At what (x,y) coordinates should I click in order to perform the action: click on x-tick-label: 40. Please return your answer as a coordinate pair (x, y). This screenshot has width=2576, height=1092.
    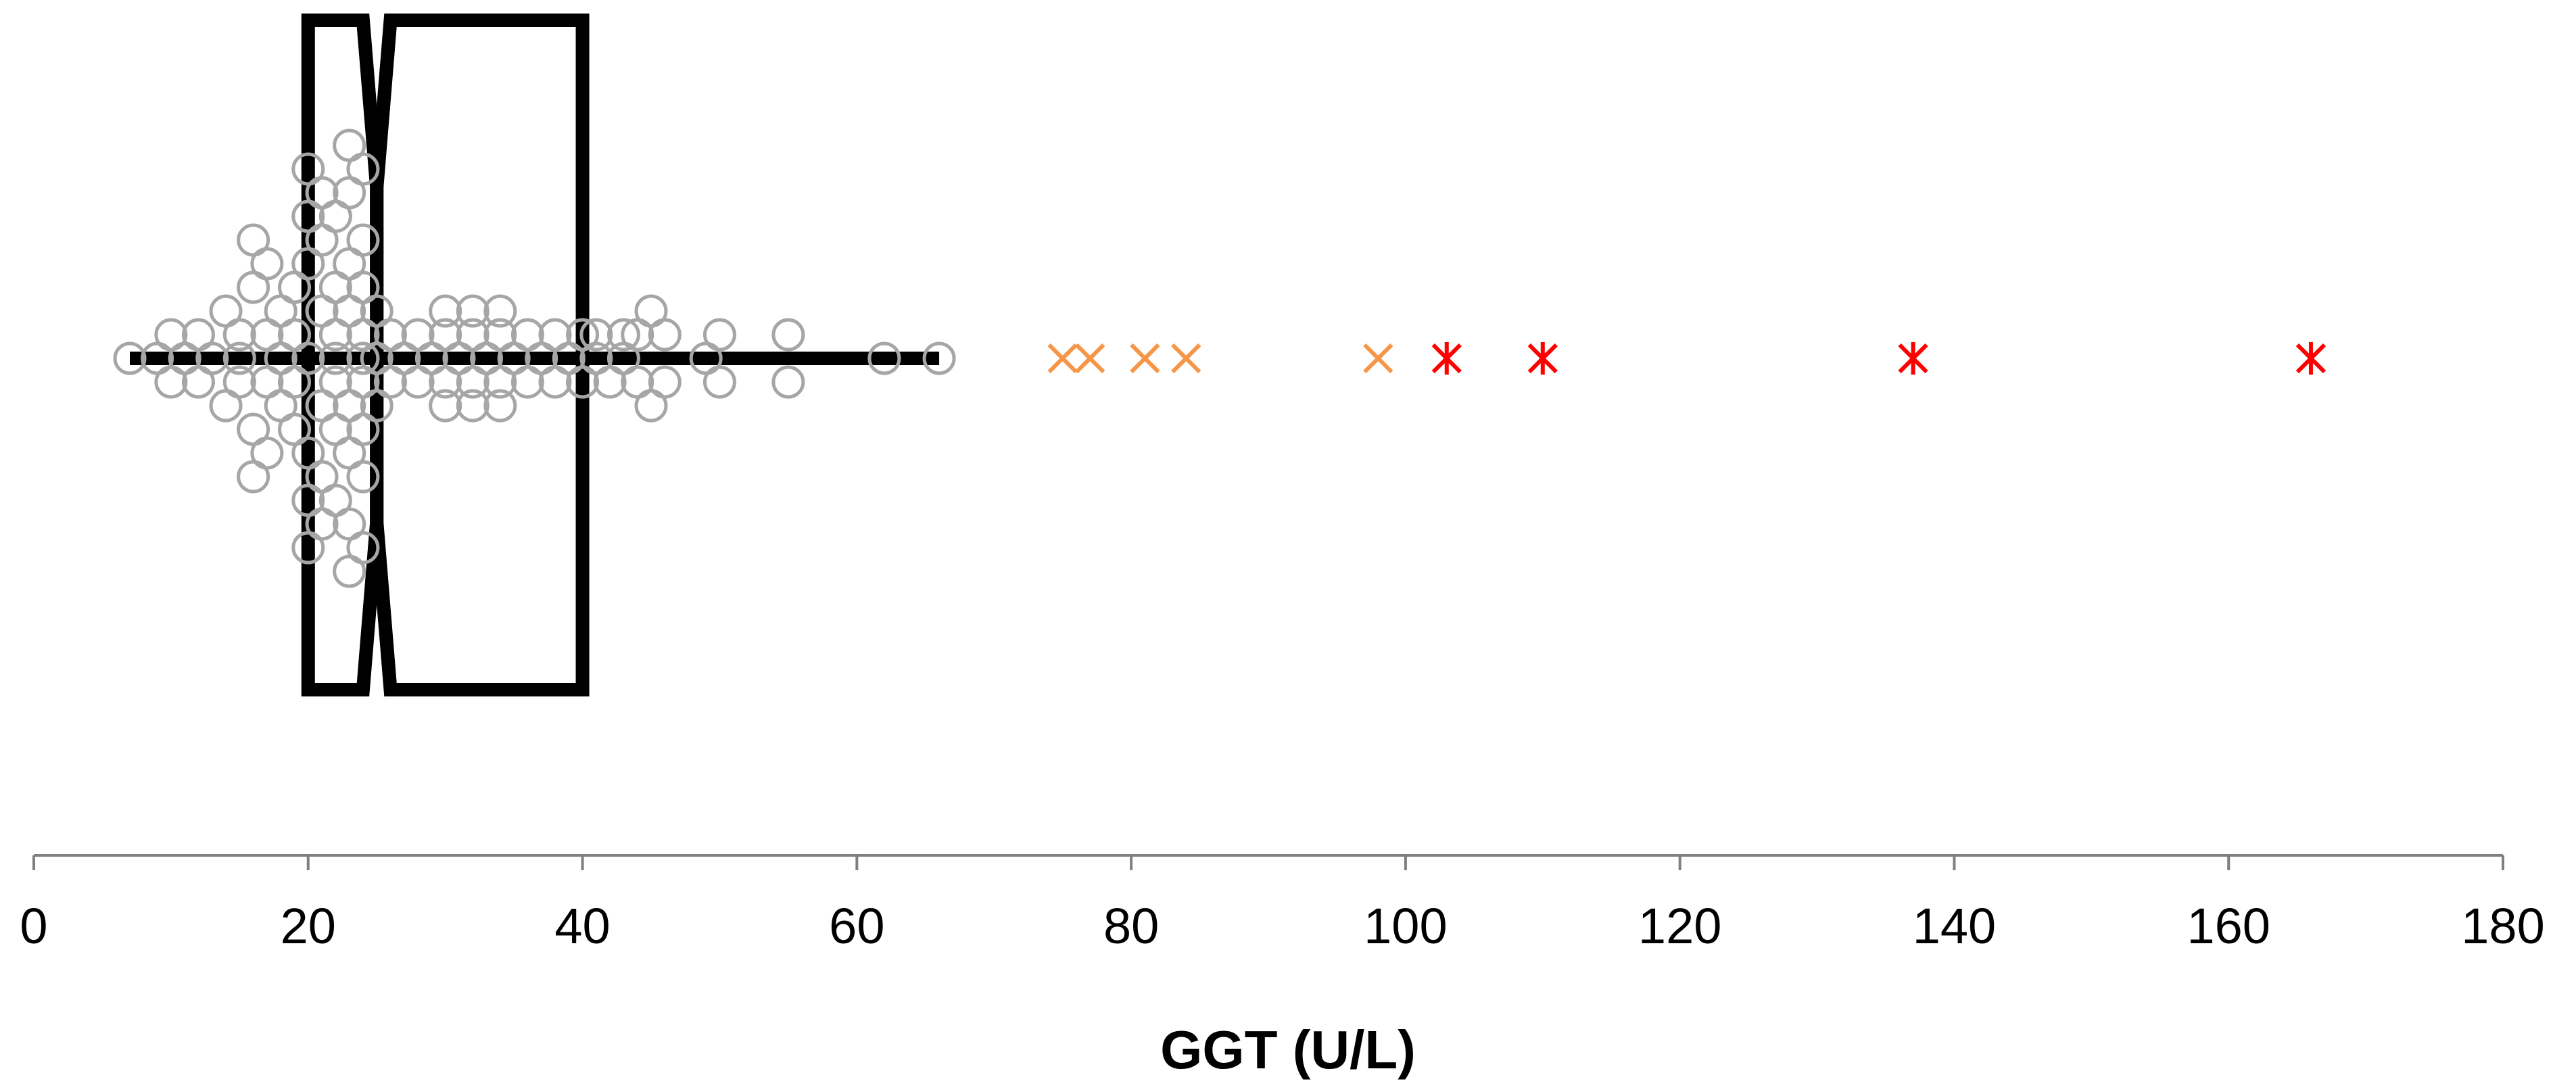
    Looking at the image, I should click on (582, 926).